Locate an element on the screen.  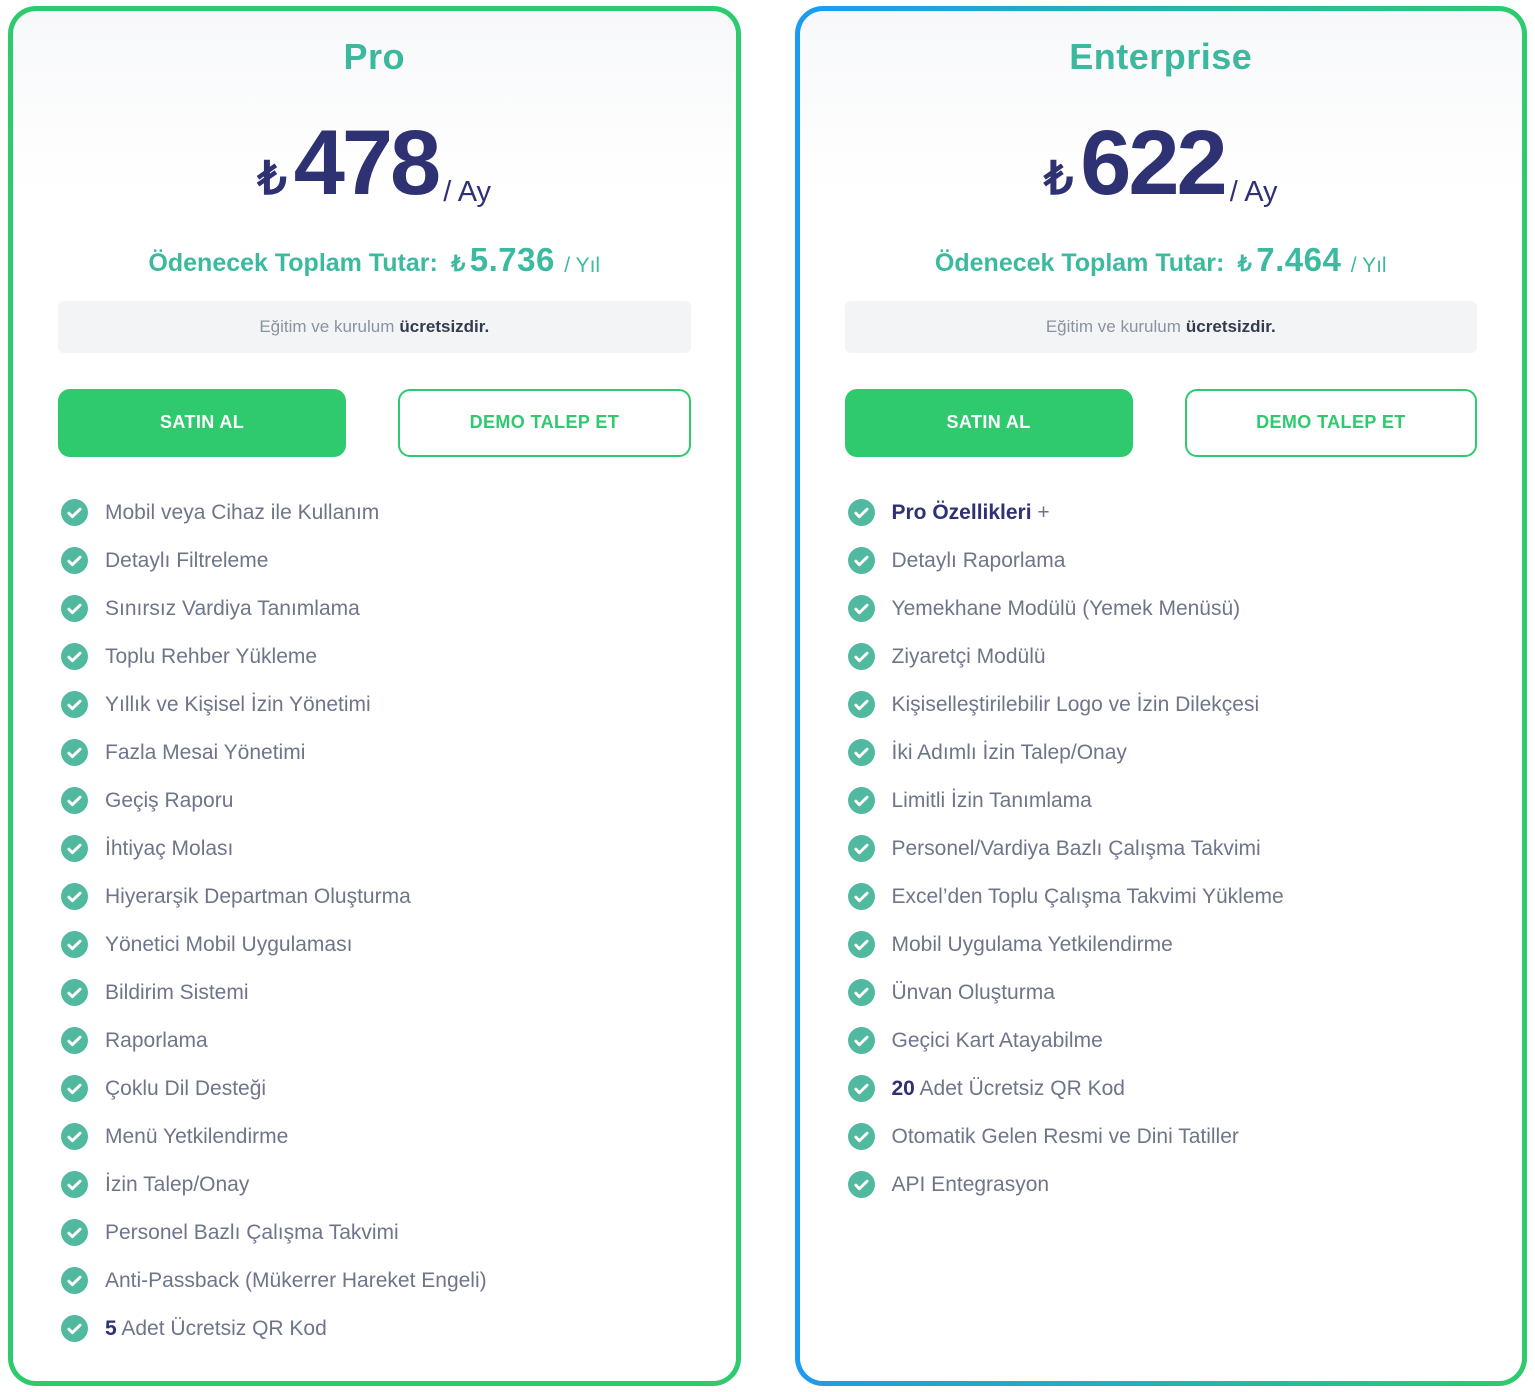
feature-item: İki Adımlı İzin Talep/Onay is located at coordinates (1162, 753).